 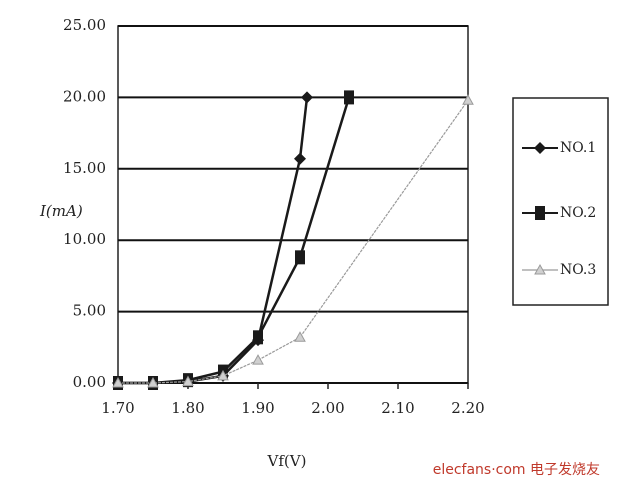 I want to click on y-tick-label: 25.00, so click(x=84, y=25).